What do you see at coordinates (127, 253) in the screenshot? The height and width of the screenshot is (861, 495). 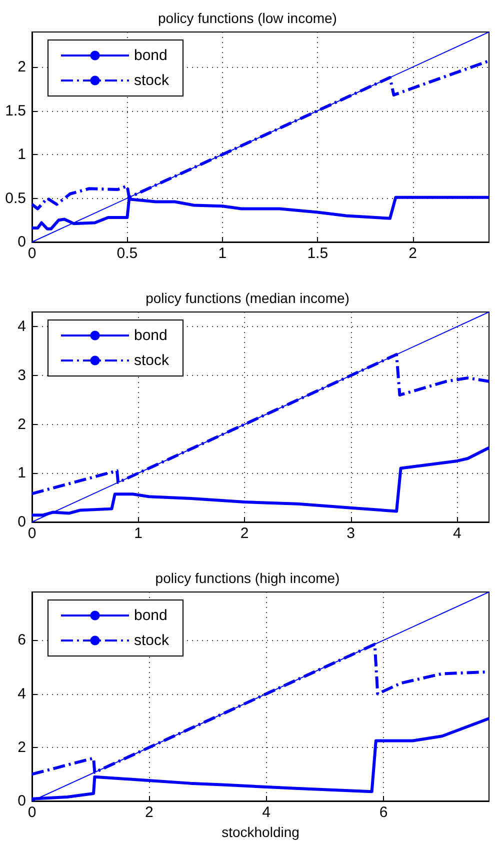 I see `x-tick-label: 0.5` at bounding box center [127, 253].